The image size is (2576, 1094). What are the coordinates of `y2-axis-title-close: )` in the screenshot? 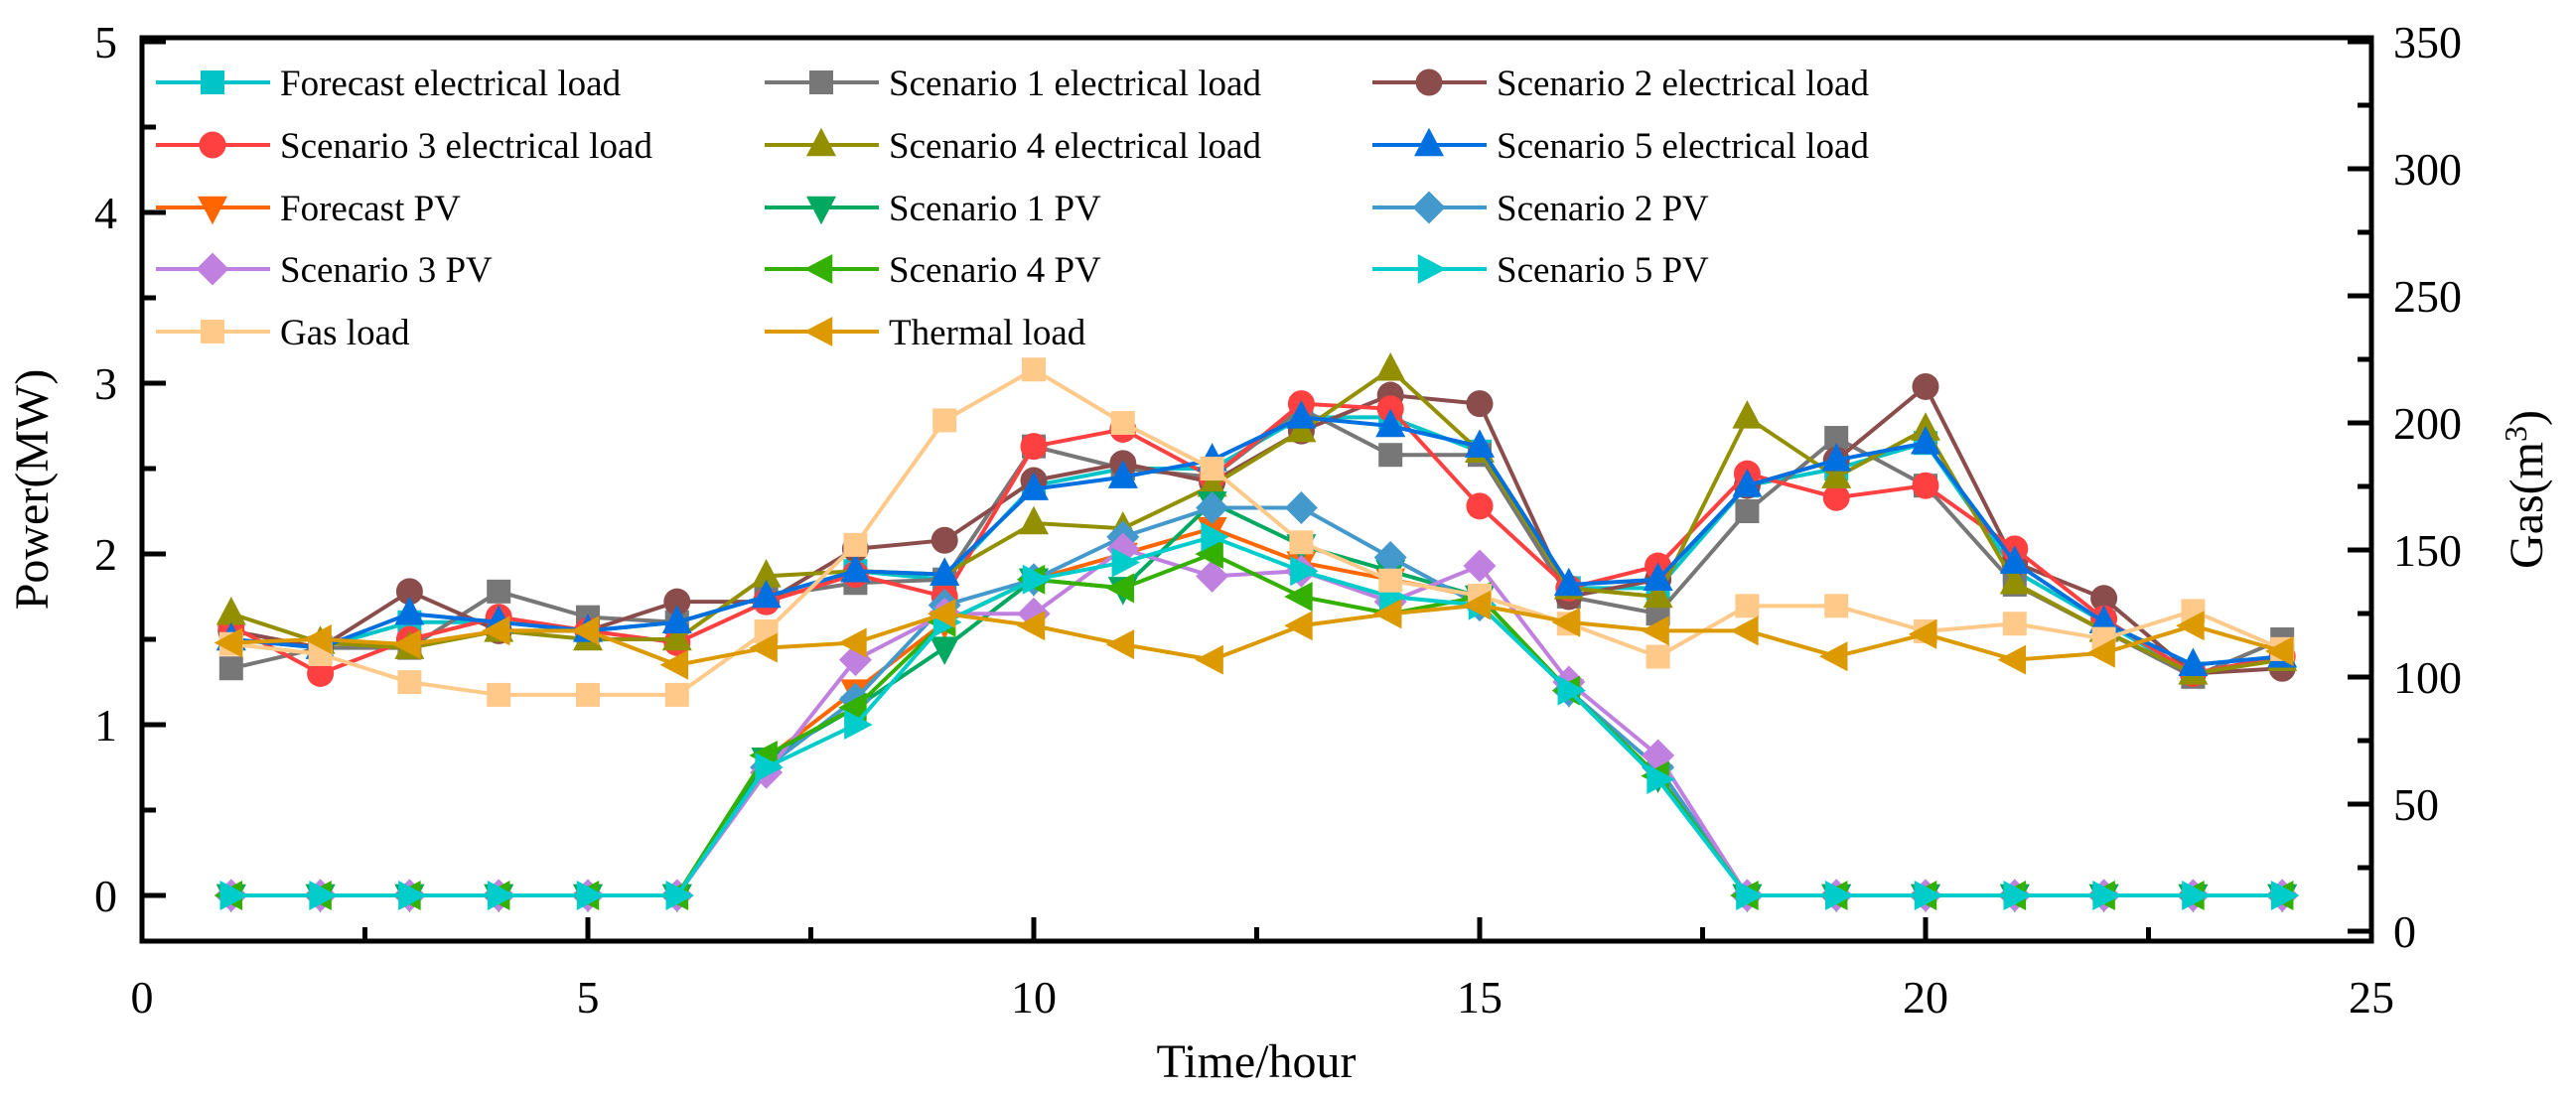 It's located at (2527, 418).